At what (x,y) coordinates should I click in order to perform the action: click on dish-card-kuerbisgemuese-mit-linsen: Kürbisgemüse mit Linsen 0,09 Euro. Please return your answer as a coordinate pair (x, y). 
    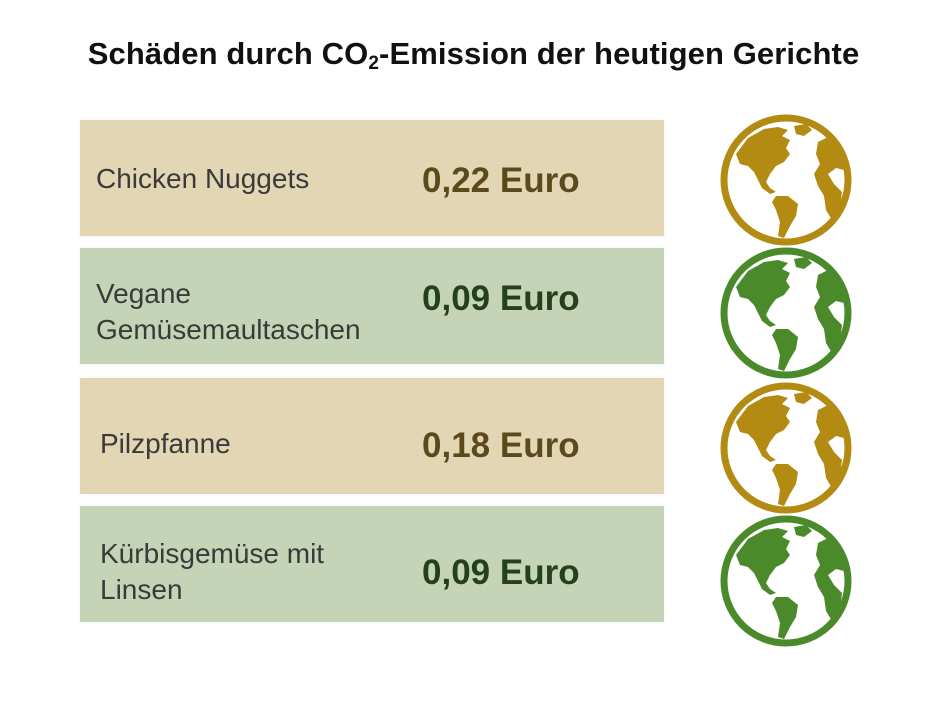
    Looking at the image, I should click on (372, 564).